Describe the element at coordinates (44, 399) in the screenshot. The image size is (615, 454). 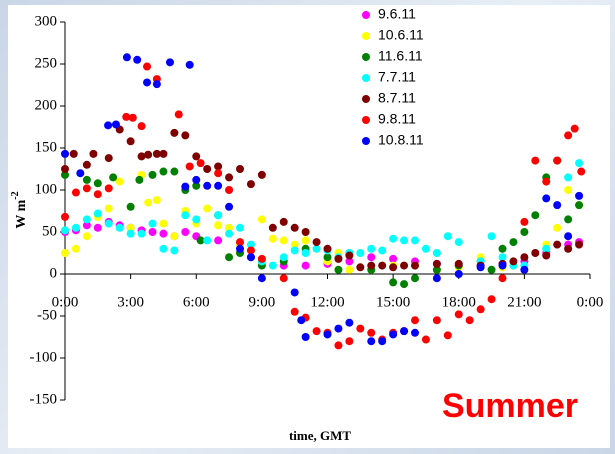
I see `y-tick-label: -150` at that location.